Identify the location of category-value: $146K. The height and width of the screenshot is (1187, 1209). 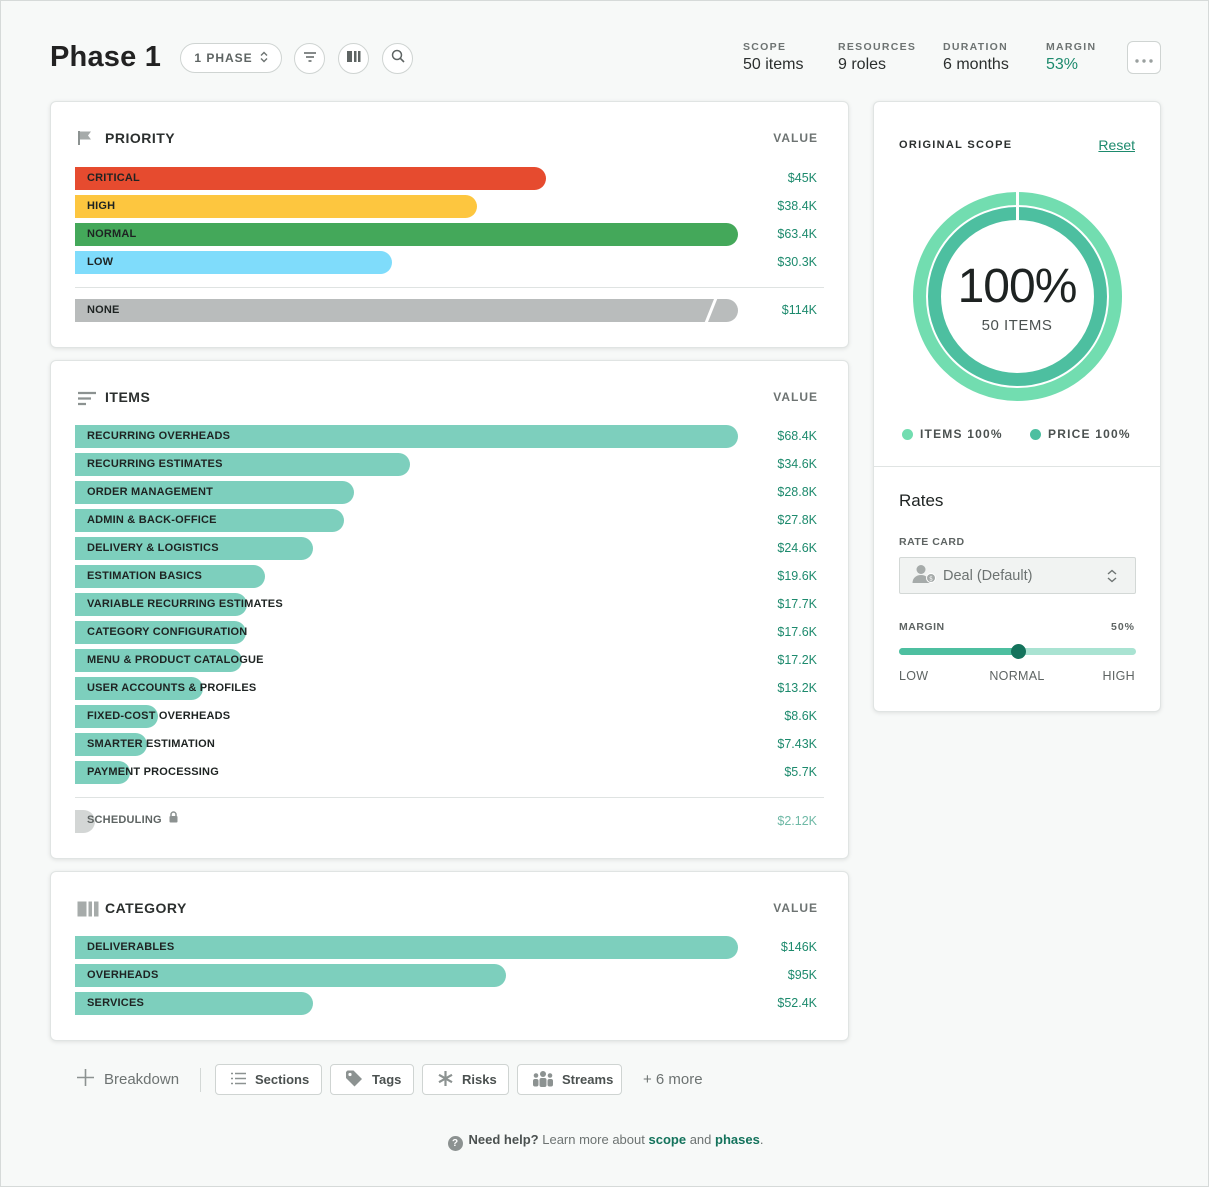
(798, 947).